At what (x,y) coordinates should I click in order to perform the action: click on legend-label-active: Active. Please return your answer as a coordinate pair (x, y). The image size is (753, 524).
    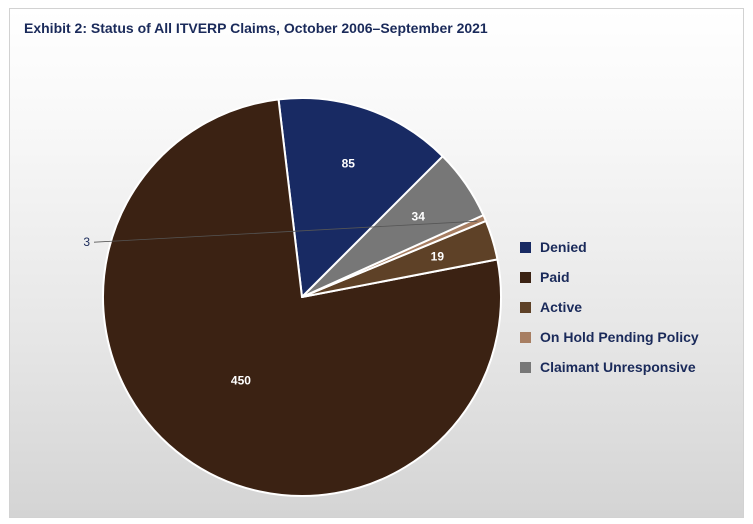
    Looking at the image, I should click on (561, 307).